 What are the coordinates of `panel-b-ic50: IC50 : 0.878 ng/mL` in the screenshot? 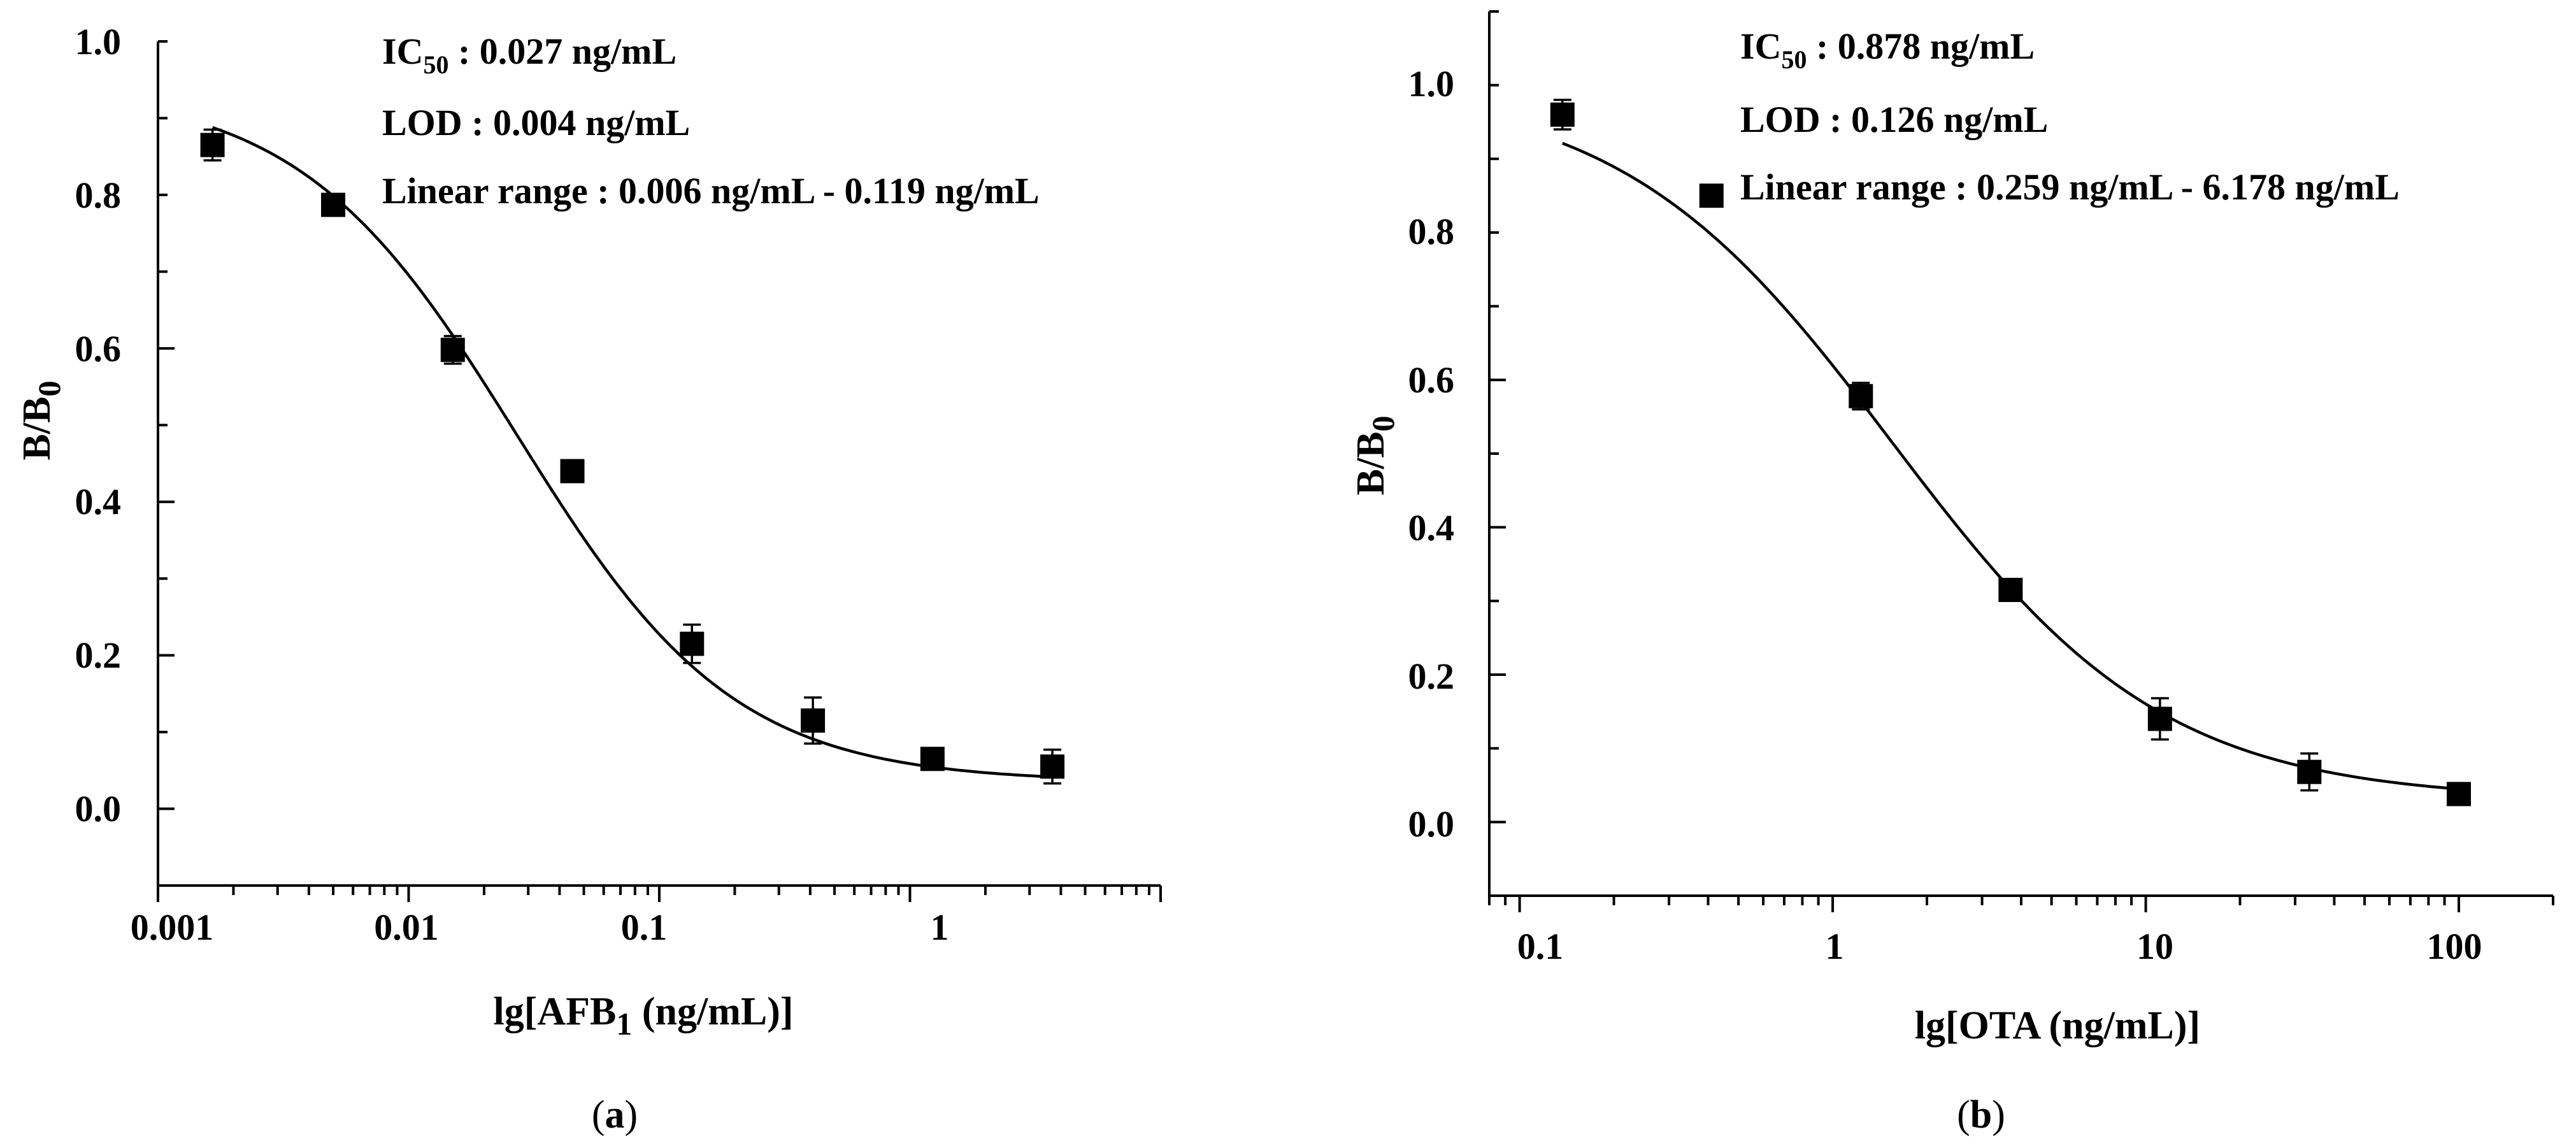 It's located at (1888, 50).